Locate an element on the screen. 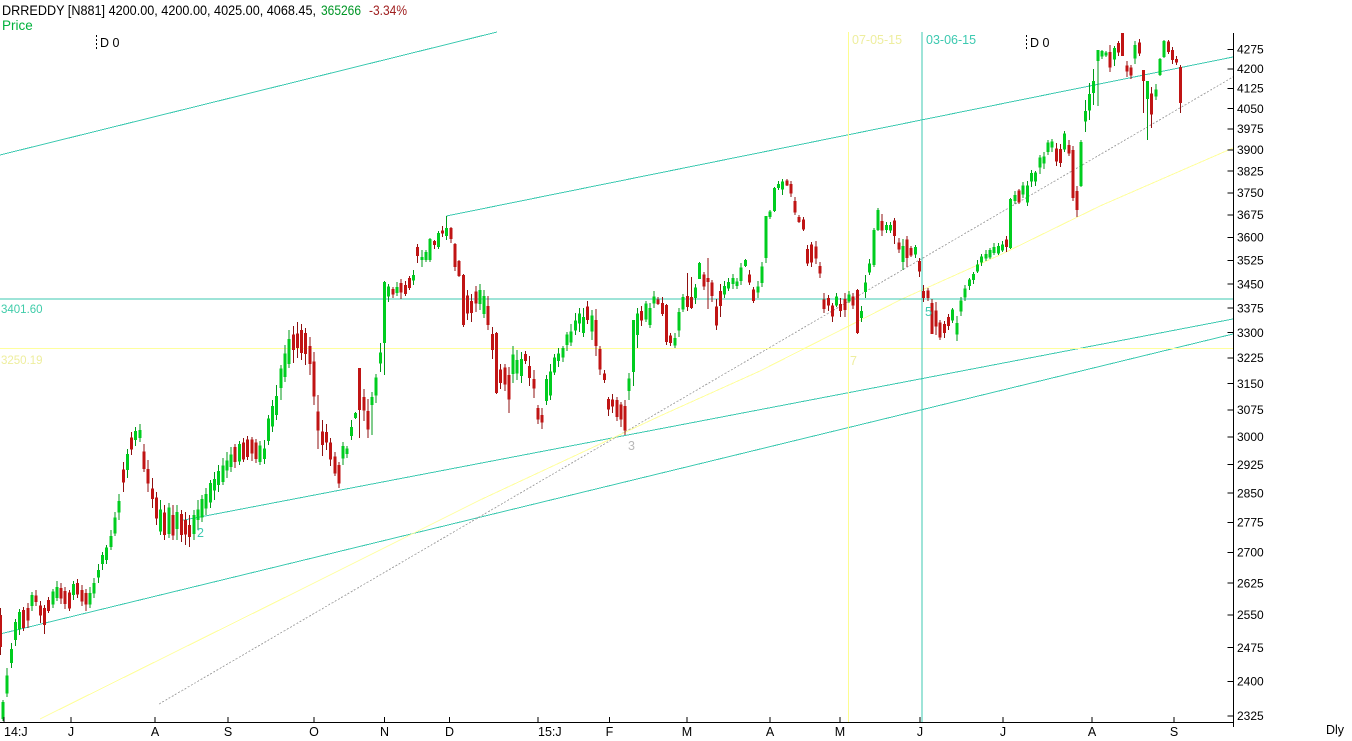 The width and height of the screenshot is (1352, 741). svg-text: 14:J is located at coordinates (16, 732).